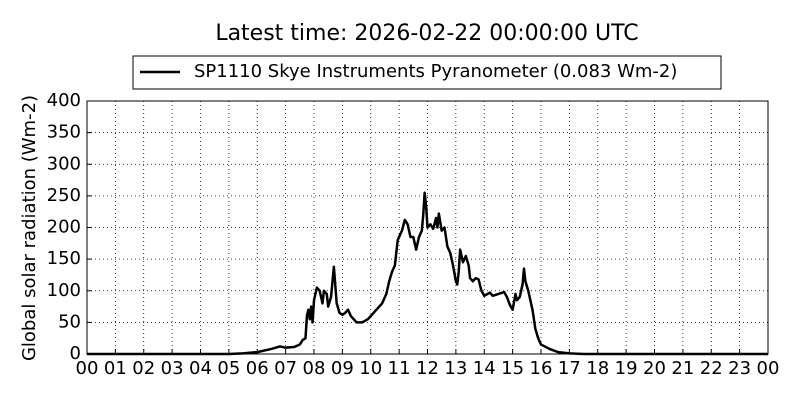 Image resolution: width=800 pixels, height=400 pixels. I want to click on chart-title: Latest time: 2026-02-22 00:00:00 UTC, so click(426, 33).